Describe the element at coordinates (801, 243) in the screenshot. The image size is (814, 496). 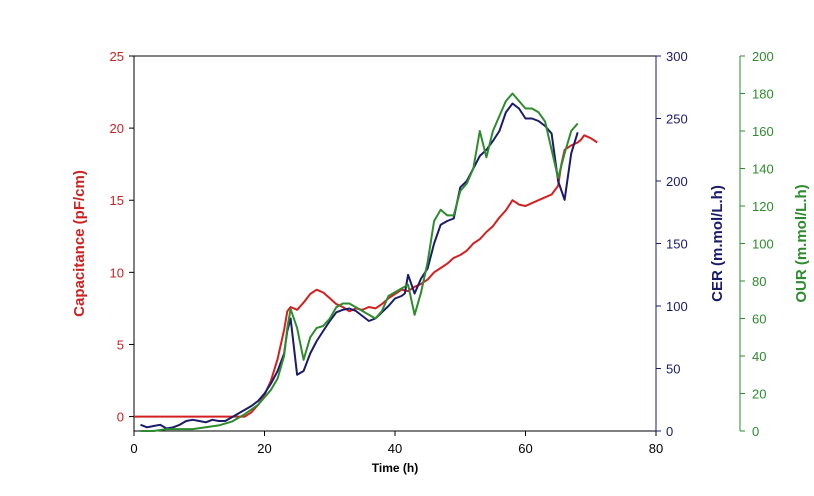
I see `our-axis-label: OUR (m.mol/L.h)` at that location.